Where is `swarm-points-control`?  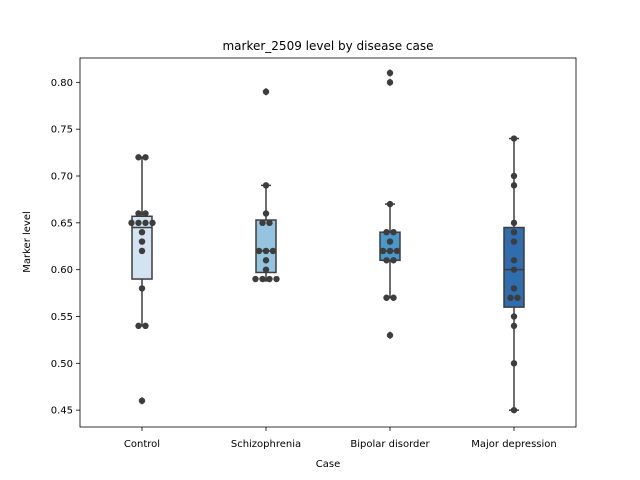 swarm-points-control is located at coordinates (142, 279).